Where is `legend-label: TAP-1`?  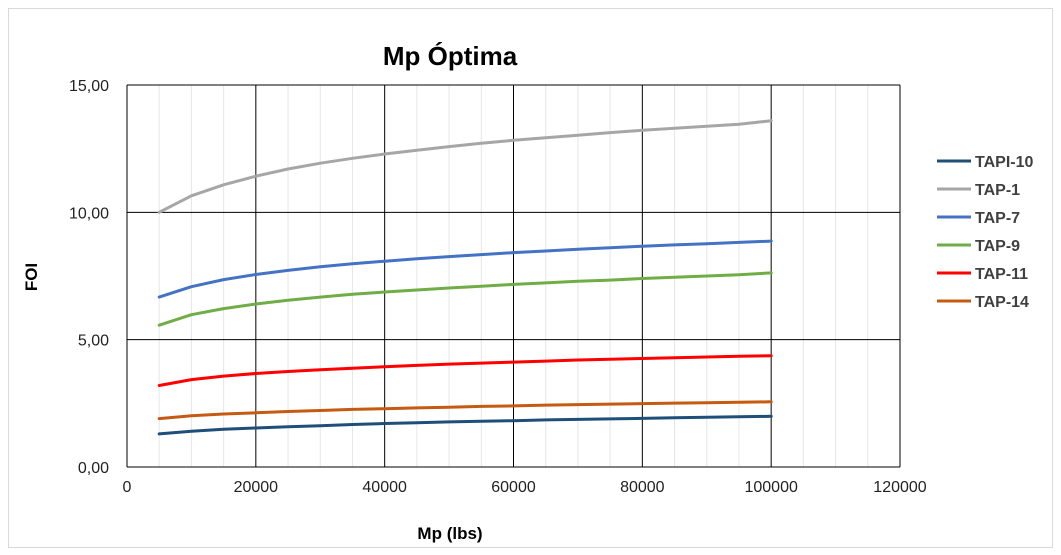
legend-label: TAP-1 is located at coordinates (997, 190).